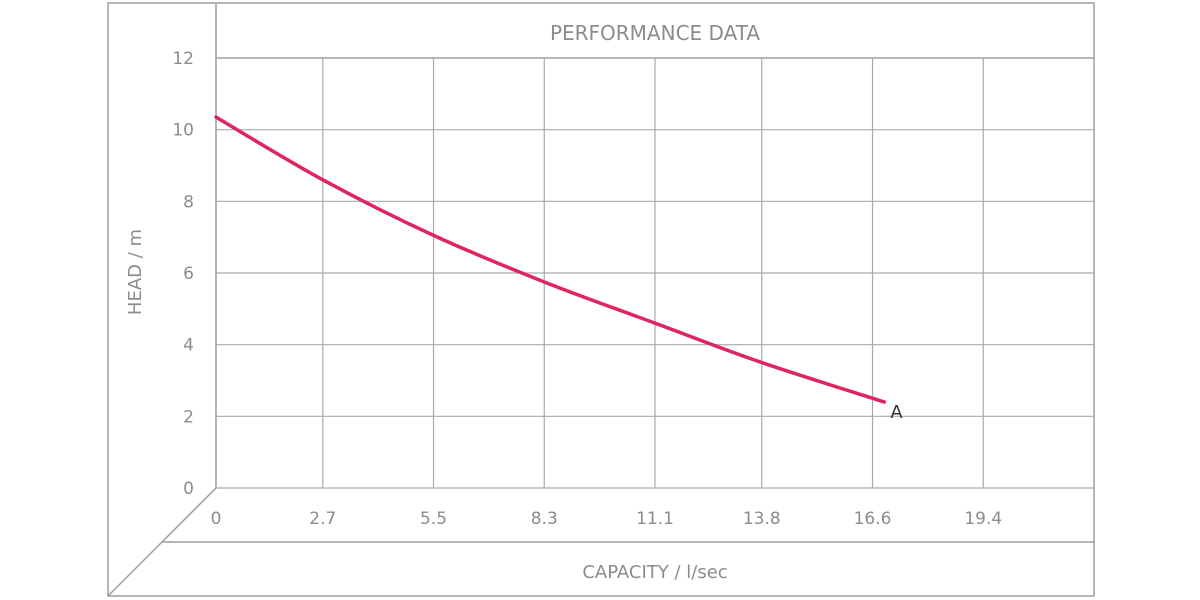 The image size is (1200, 600). I want to click on y-tick-label: 10, so click(183, 131).